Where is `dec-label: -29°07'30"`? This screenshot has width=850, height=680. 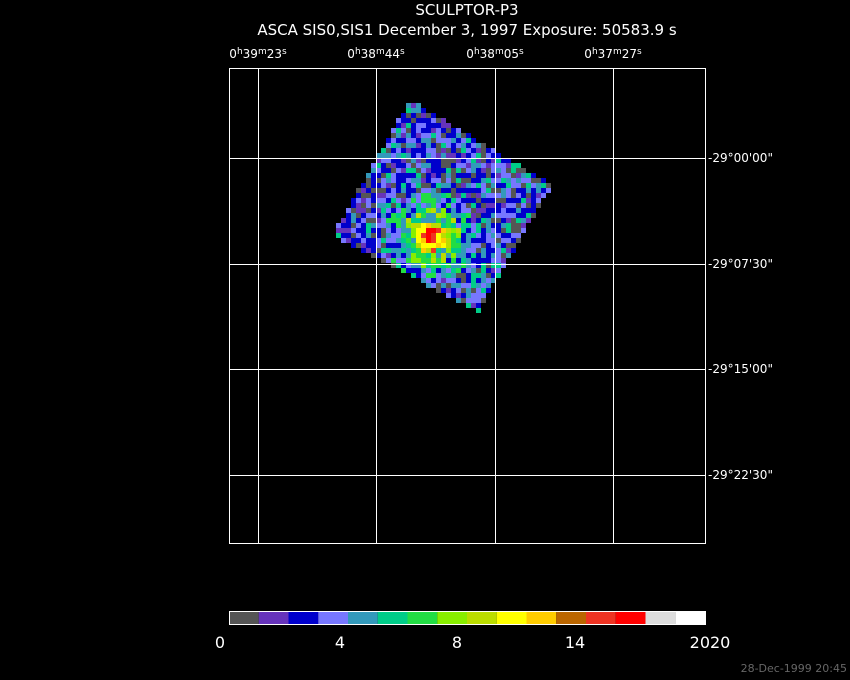 dec-label: -29°07'30" is located at coordinates (740, 264).